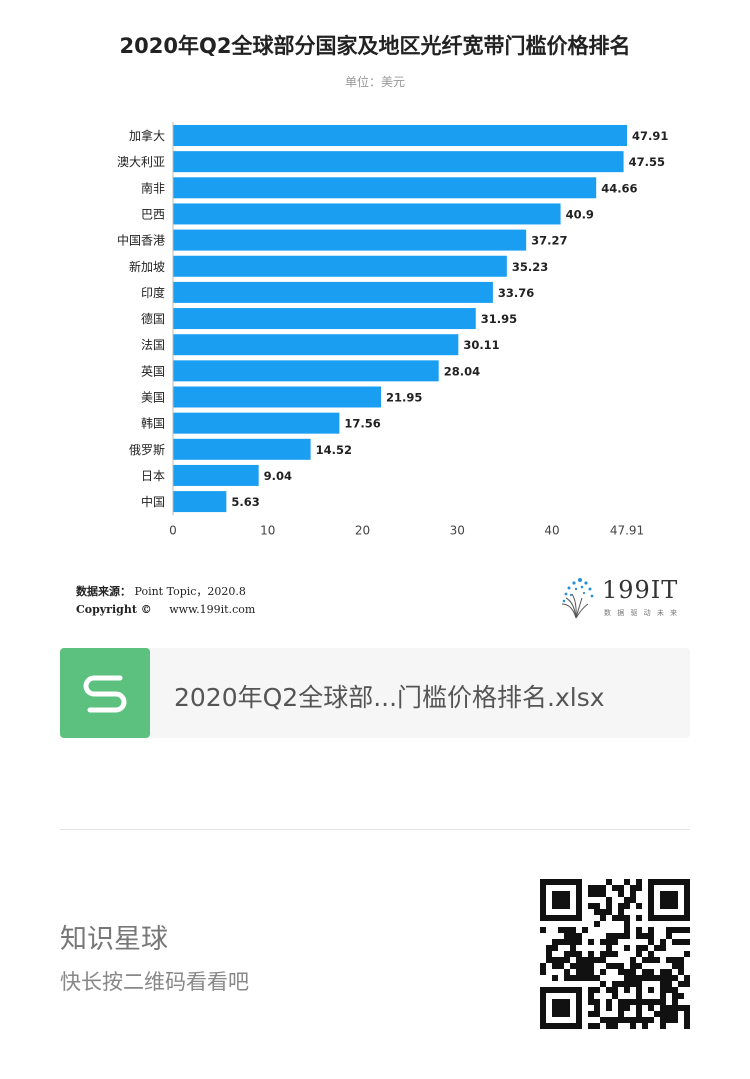 The image size is (750, 1079). What do you see at coordinates (362, 424) in the screenshot?
I see `data-label: 17.56` at bounding box center [362, 424].